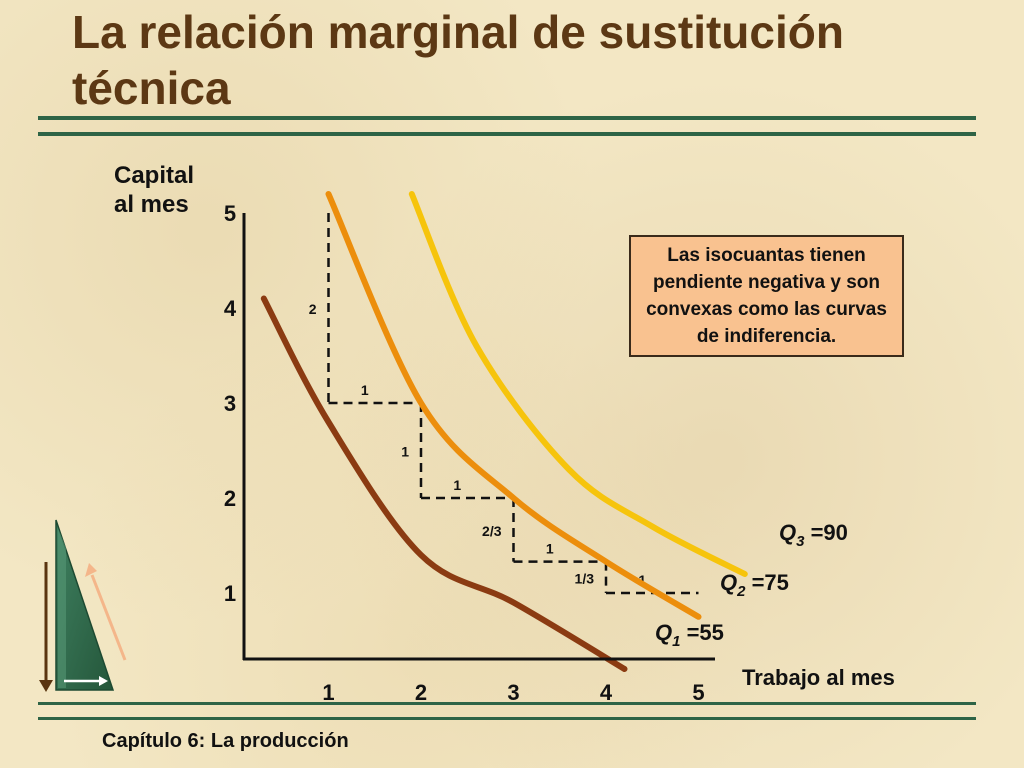 Image resolution: width=1024 pixels, height=768 pixels. What do you see at coordinates (230, 308) in the screenshot?
I see `y-tick-label: 4` at bounding box center [230, 308].